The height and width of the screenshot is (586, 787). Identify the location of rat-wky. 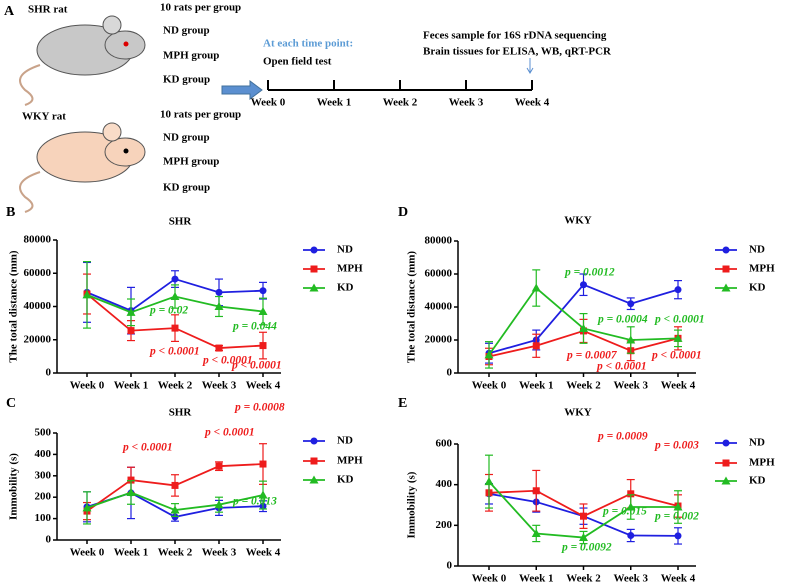
(82, 167).